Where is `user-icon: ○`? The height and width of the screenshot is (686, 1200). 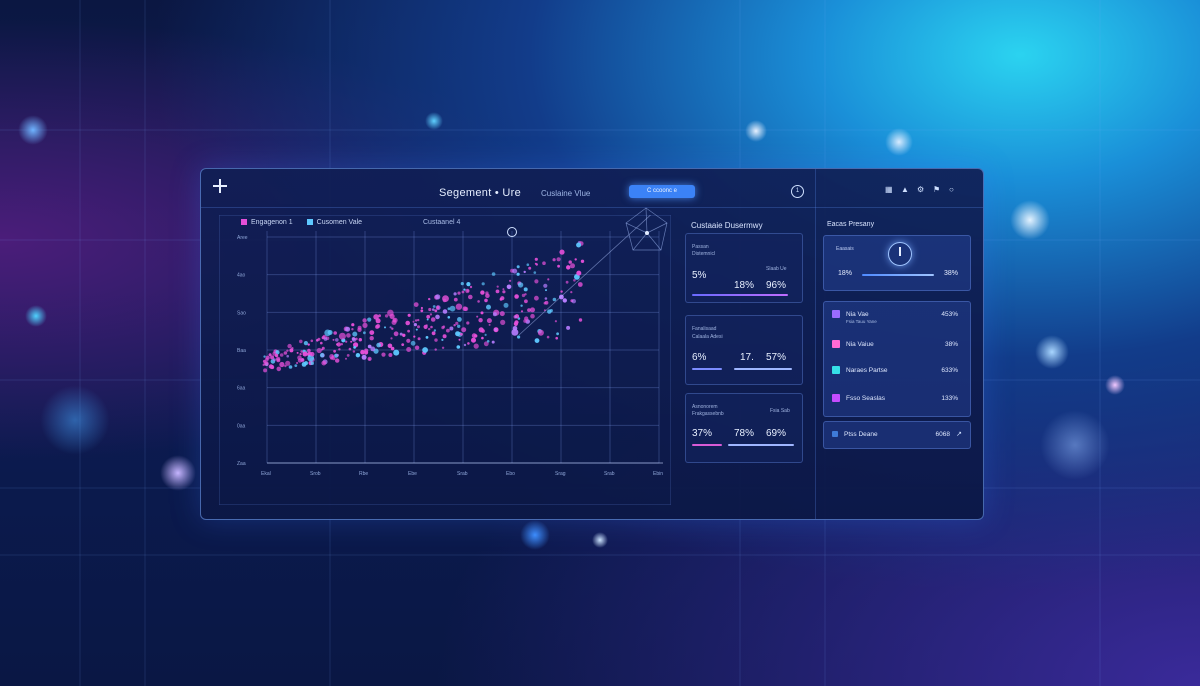
user-icon: ○ is located at coordinates (951, 189).